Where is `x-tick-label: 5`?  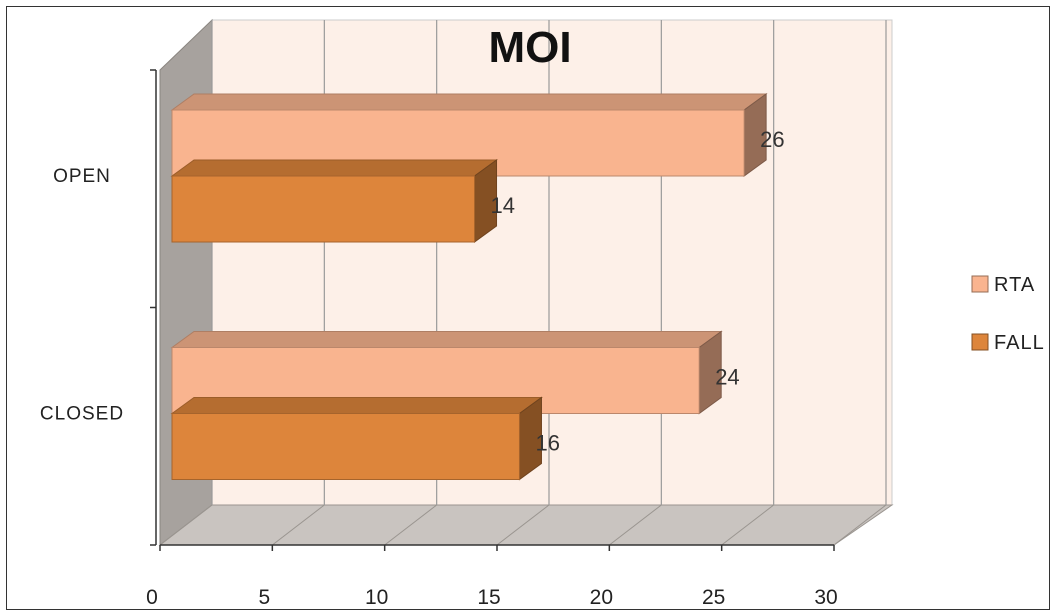
x-tick-label: 5 is located at coordinates (264, 597).